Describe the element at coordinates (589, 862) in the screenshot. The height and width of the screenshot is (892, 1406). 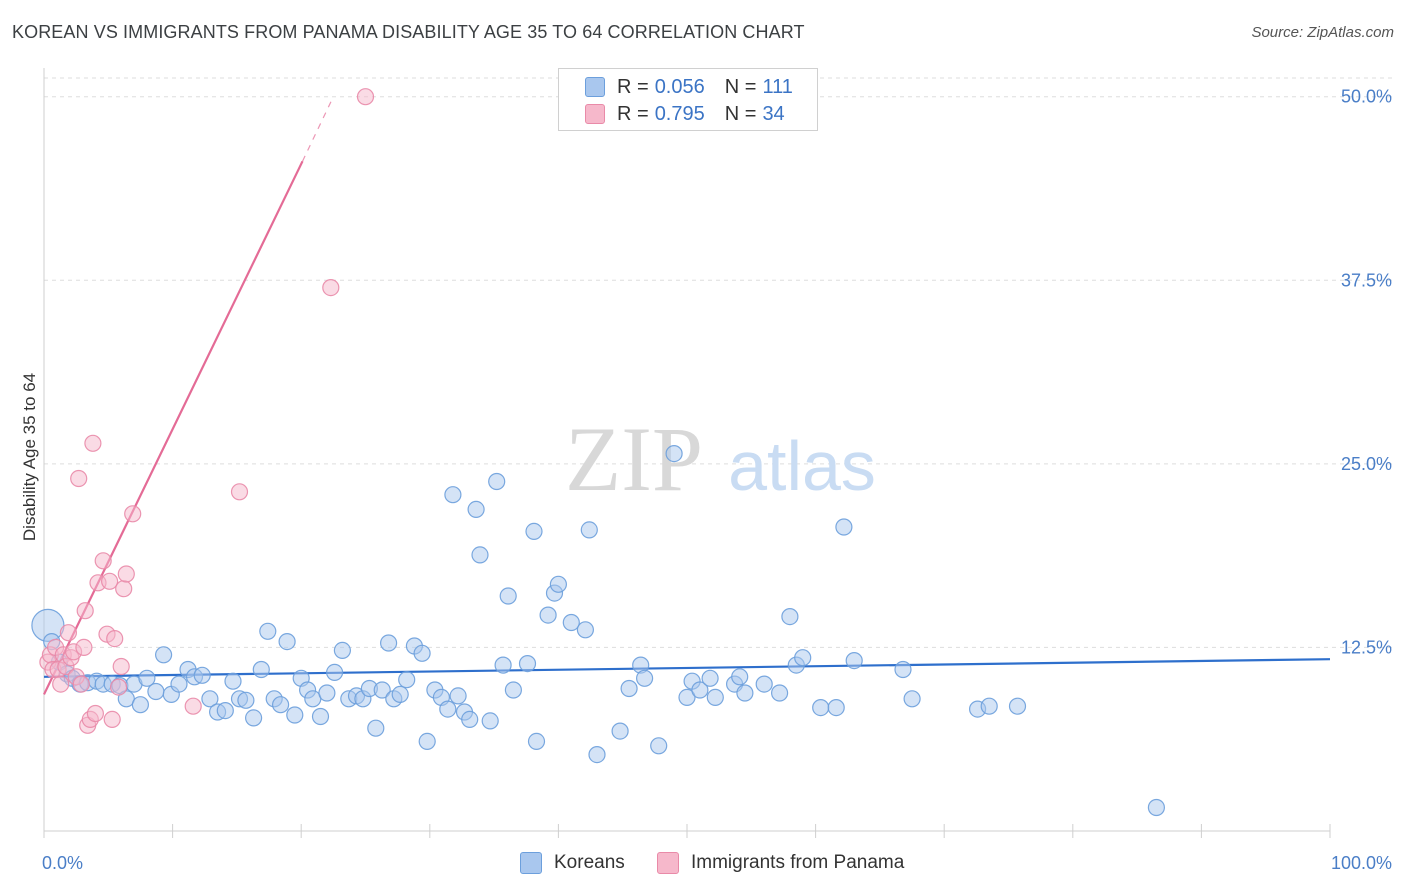
I see `legend-koreans-label: Koreans` at that location.